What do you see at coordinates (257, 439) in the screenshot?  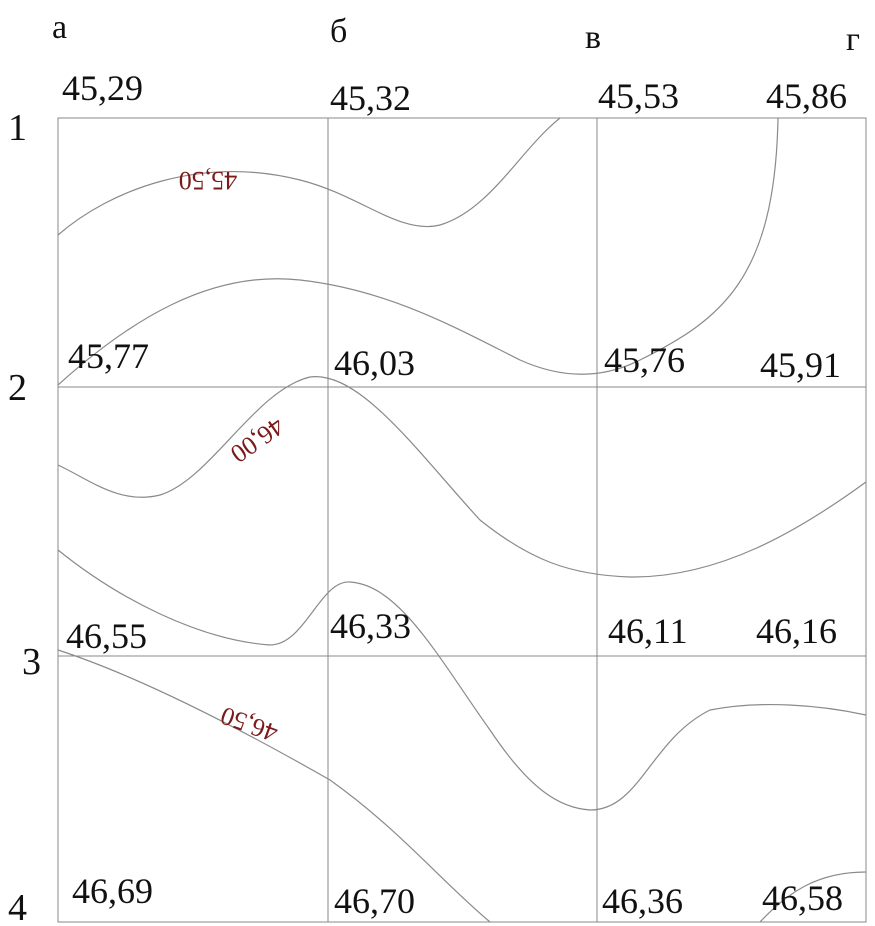 I see `contour-label: 46,00` at bounding box center [257, 439].